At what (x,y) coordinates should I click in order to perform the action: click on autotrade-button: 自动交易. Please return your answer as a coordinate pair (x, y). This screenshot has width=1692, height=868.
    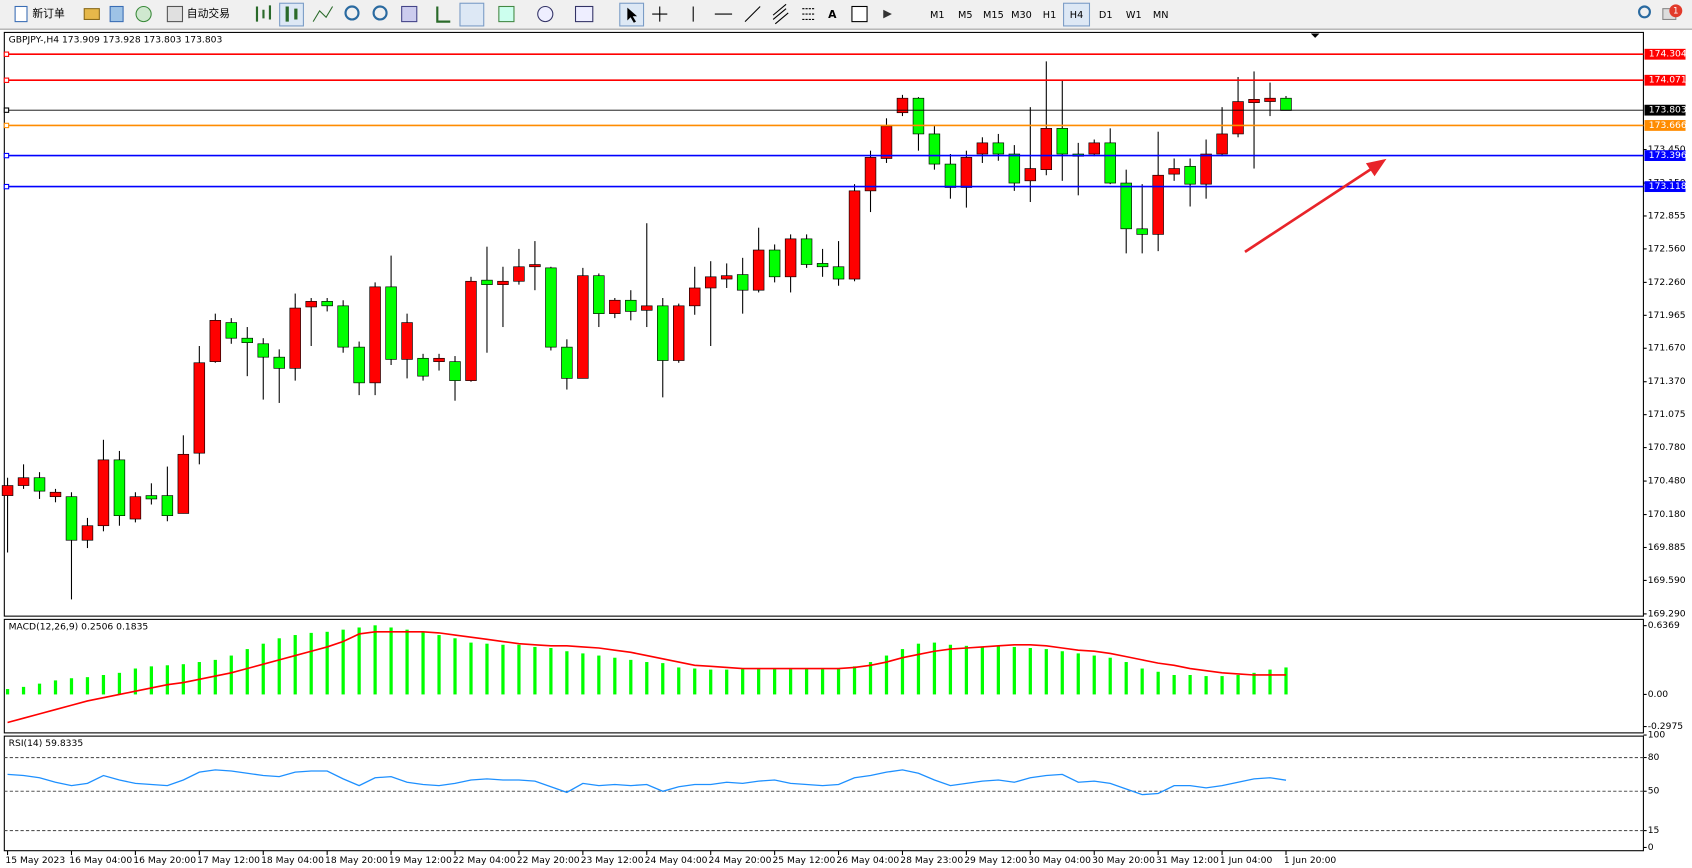
    Looking at the image, I should click on (208, 13).